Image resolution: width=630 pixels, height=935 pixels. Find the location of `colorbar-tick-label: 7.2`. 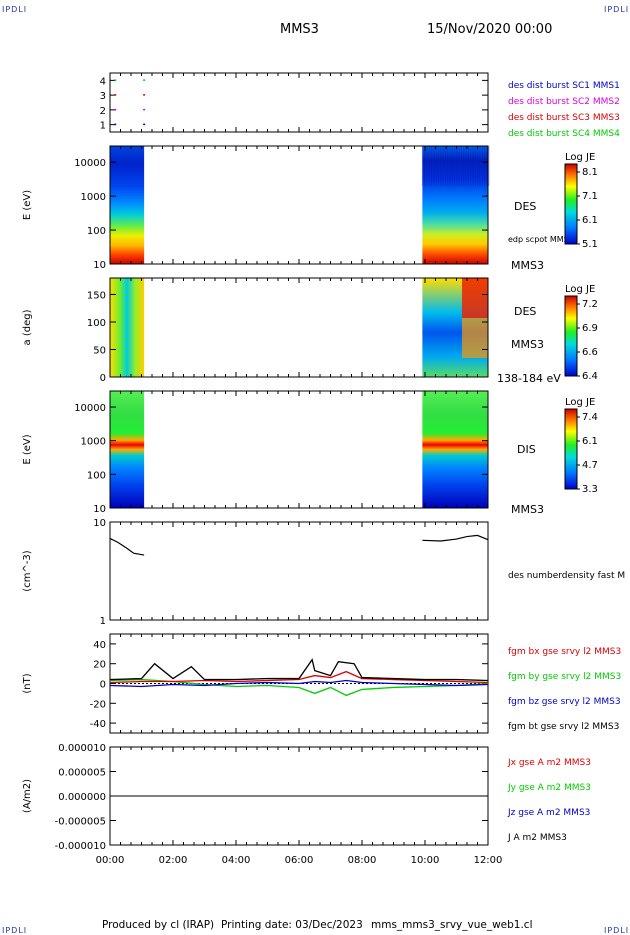

colorbar-tick-label: 7.2 is located at coordinates (590, 304).